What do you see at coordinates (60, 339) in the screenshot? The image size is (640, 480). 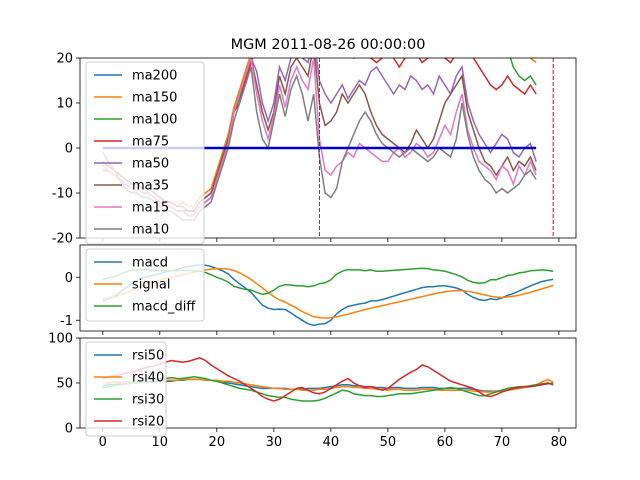 I see `rsi-ytick-label: 100` at bounding box center [60, 339].